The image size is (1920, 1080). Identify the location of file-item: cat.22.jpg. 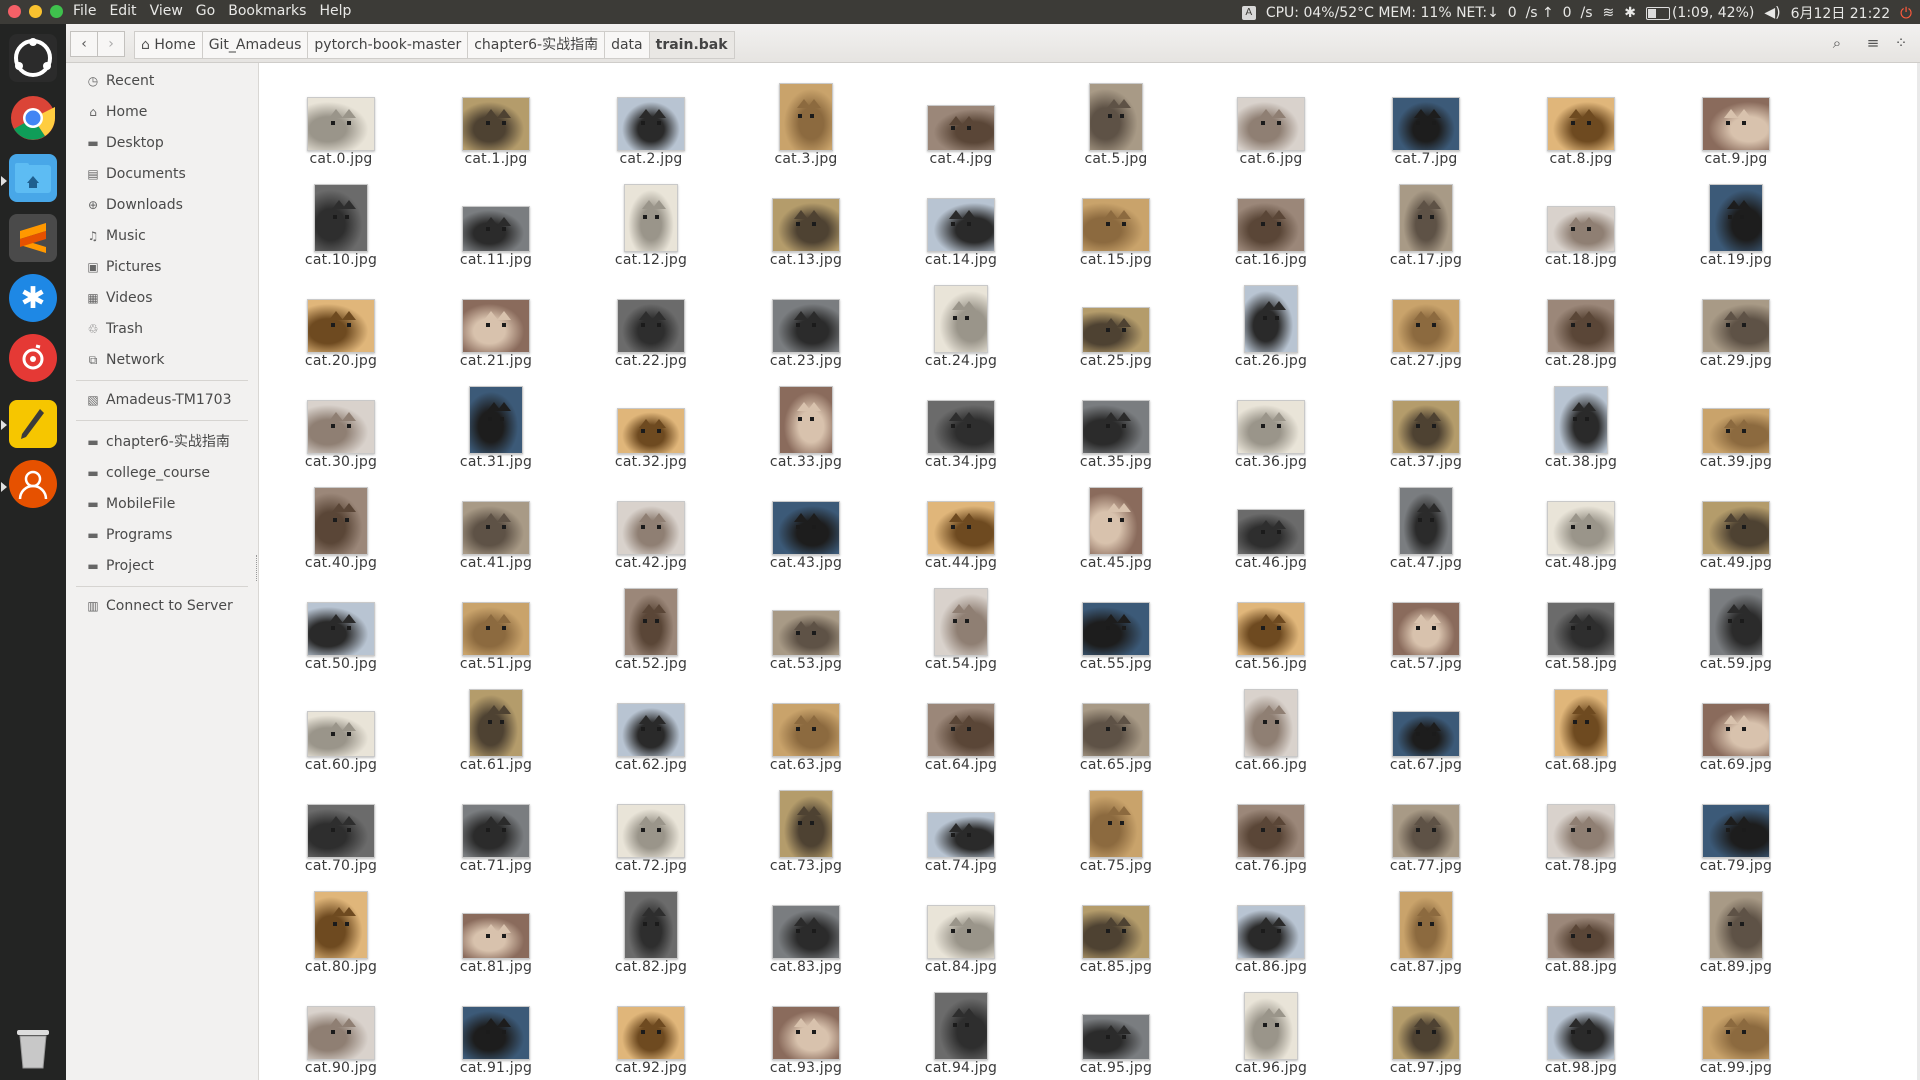
(651, 331).